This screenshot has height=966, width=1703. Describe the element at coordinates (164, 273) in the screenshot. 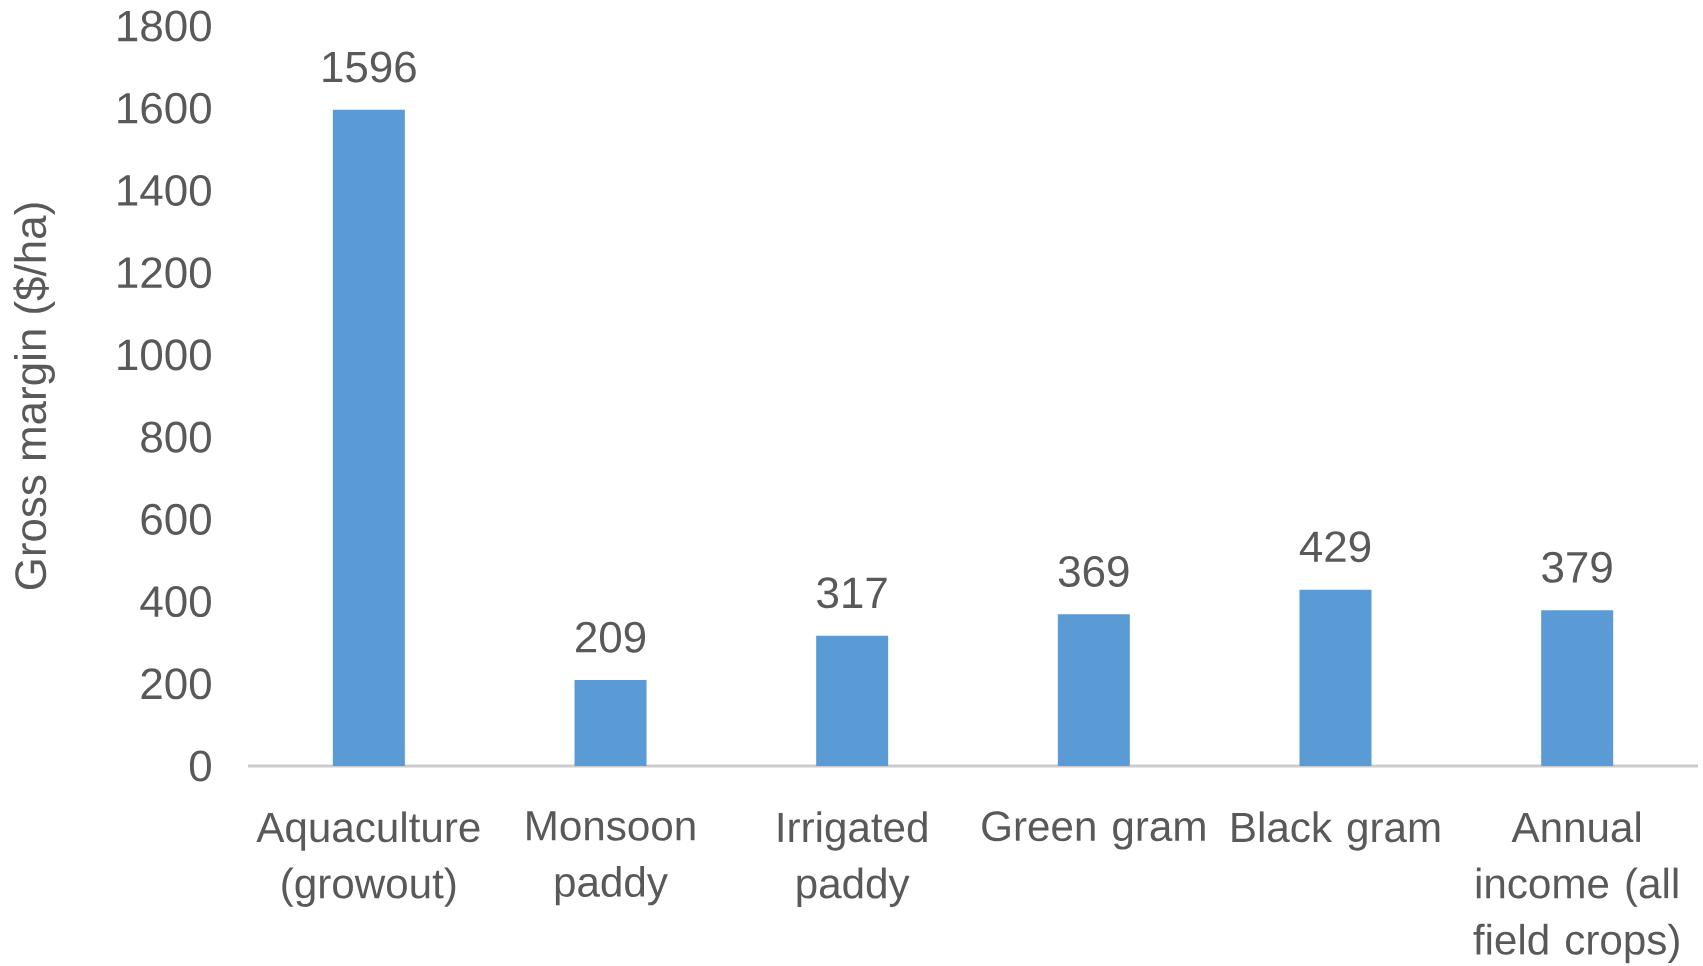

I see `y-tick-label: 1200` at that location.